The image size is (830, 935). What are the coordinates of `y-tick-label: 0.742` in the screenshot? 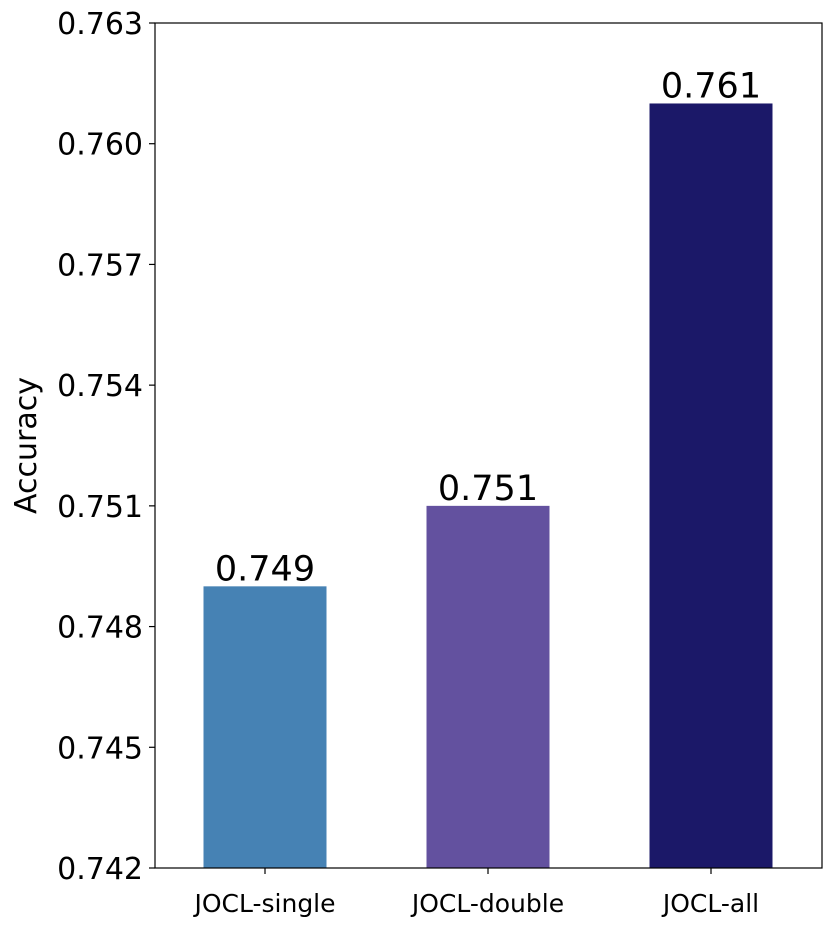 It's located at (100, 869).